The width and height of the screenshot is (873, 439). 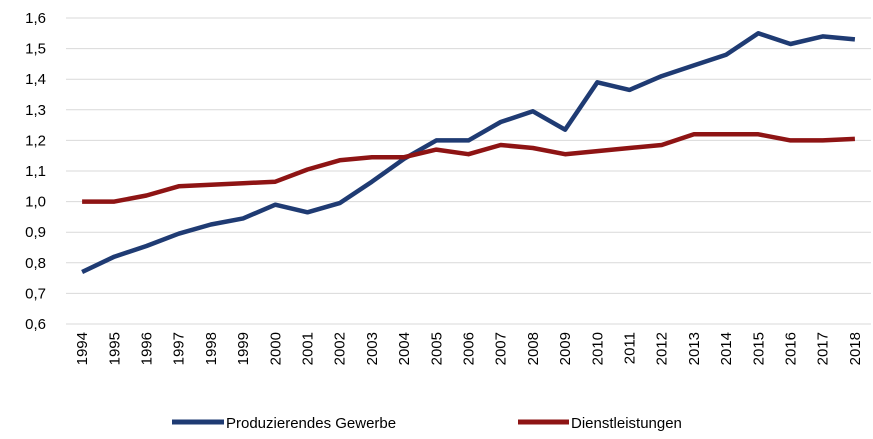 What do you see at coordinates (35, 18) in the screenshot?
I see `y-tick-label: 1,6` at bounding box center [35, 18].